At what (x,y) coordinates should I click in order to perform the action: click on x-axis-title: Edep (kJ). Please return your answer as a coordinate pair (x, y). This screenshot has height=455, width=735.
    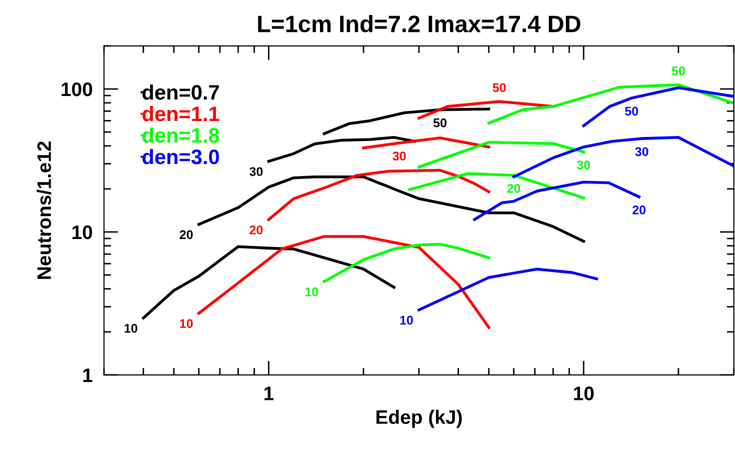
    Looking at the image, I should click on (419, 419).